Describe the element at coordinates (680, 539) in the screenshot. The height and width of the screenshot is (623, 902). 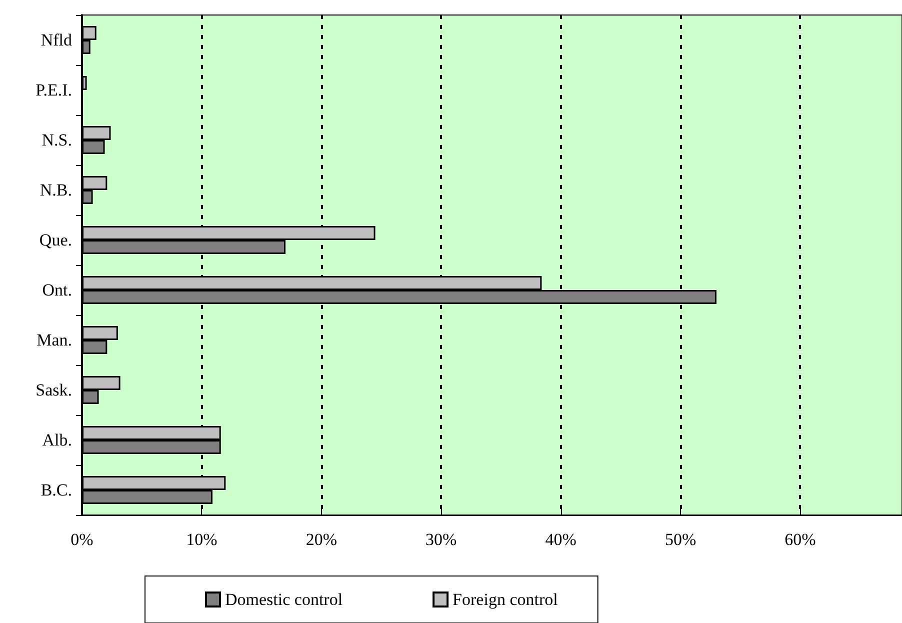
I see `x-tick-label: 50%` at that location.